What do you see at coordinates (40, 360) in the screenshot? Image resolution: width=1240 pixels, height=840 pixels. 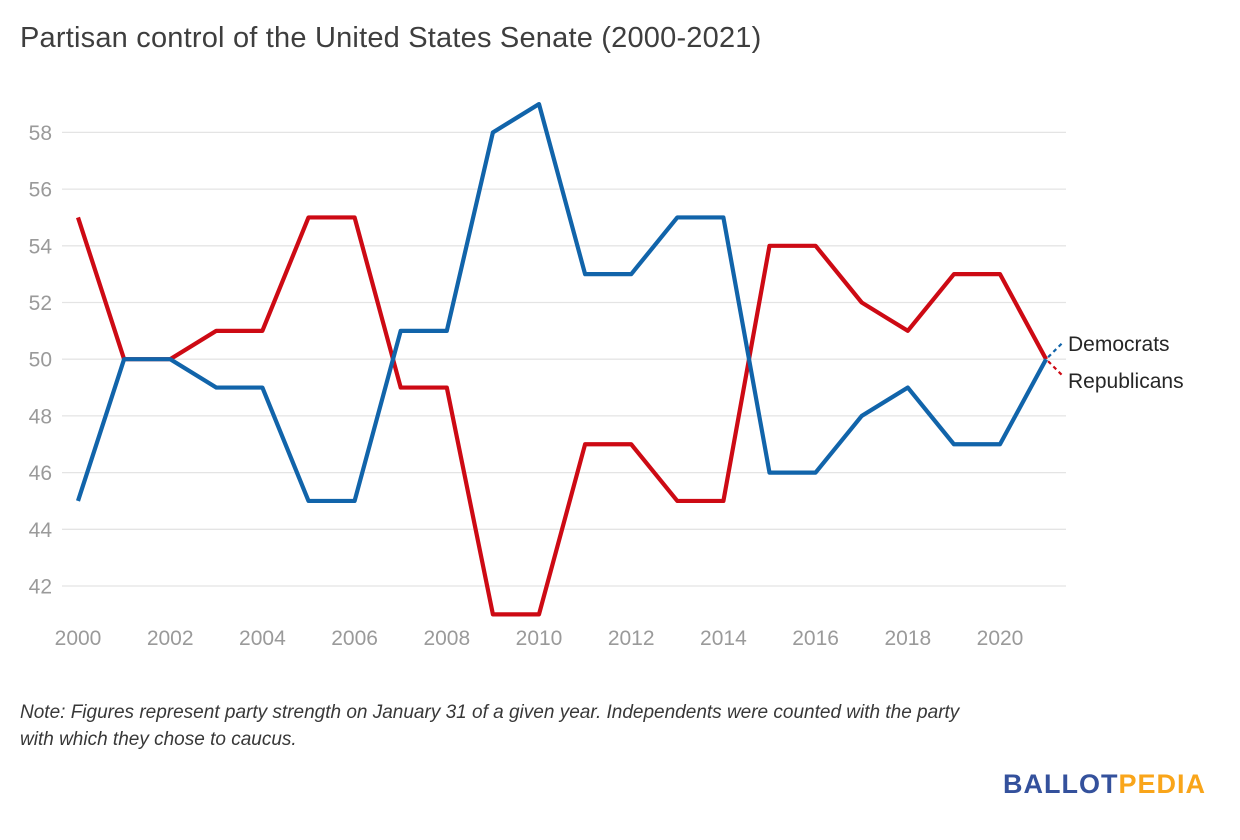 I see `y-axis-tick-label: 50` at bounding box center [40, 360].